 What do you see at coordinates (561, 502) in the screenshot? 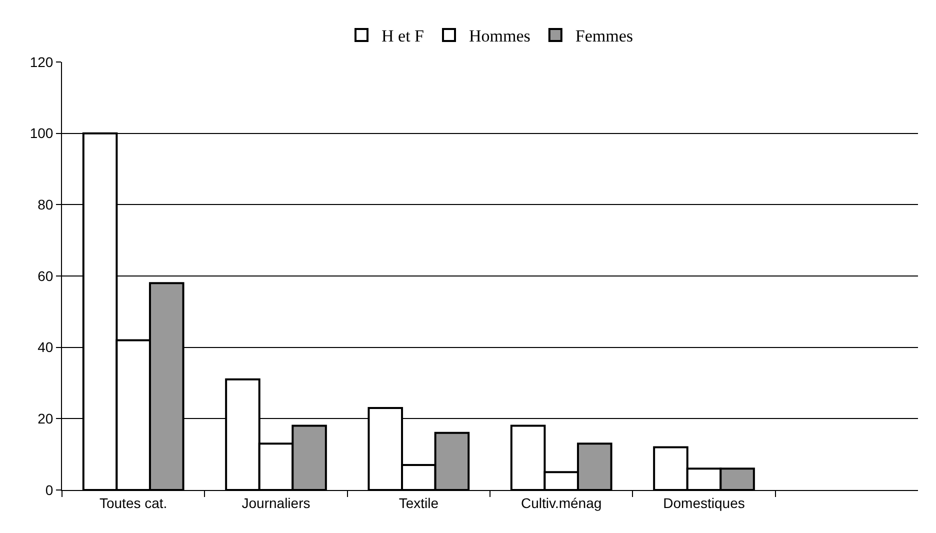
I see `x-tick-label: Cultiv.ménag` at bounding box center [561, 502].